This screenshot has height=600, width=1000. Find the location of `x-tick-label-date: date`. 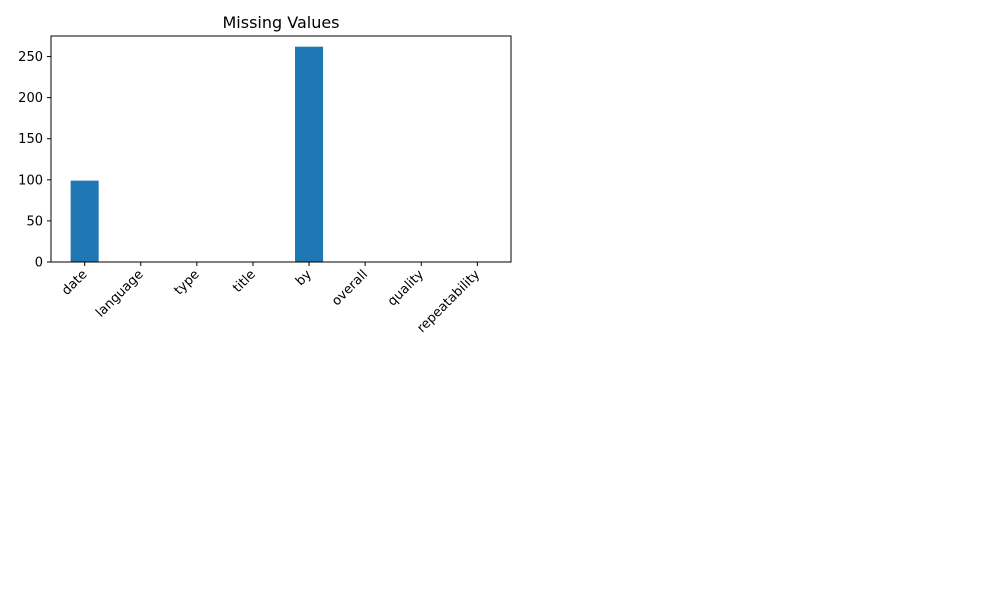

x-tick-label-date: date is located at coordinates (74, 282).